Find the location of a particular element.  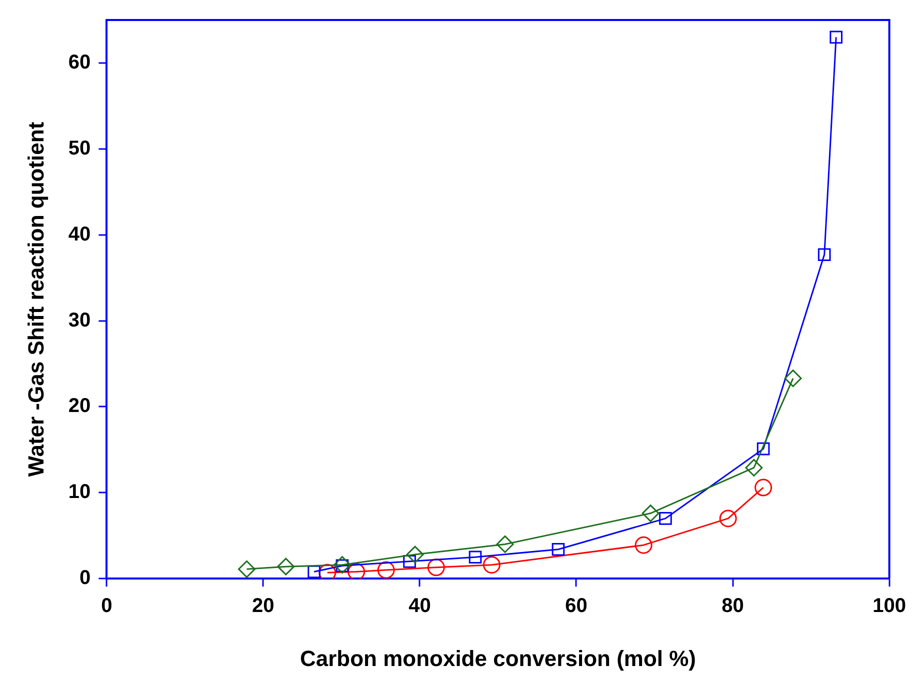

y-axis-title: Water -Gas Shift reaction quotient is located at coordinates (35, 299).